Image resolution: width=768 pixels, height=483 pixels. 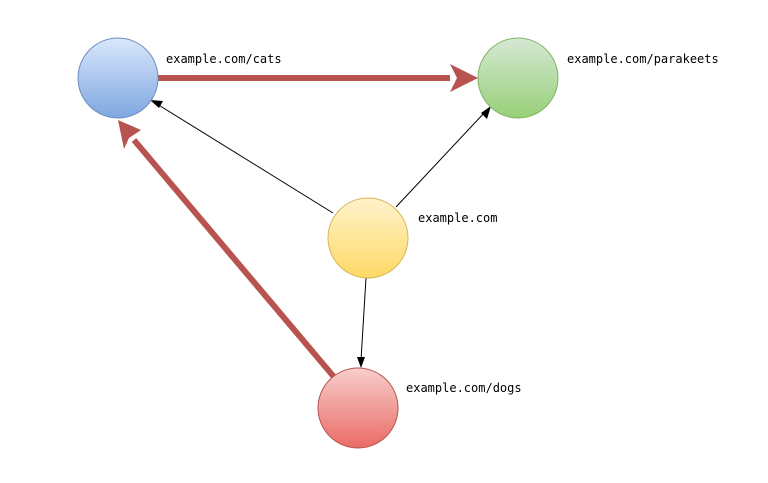 I want to click on edge-root-to-dogs, so click(x=363, y=319).